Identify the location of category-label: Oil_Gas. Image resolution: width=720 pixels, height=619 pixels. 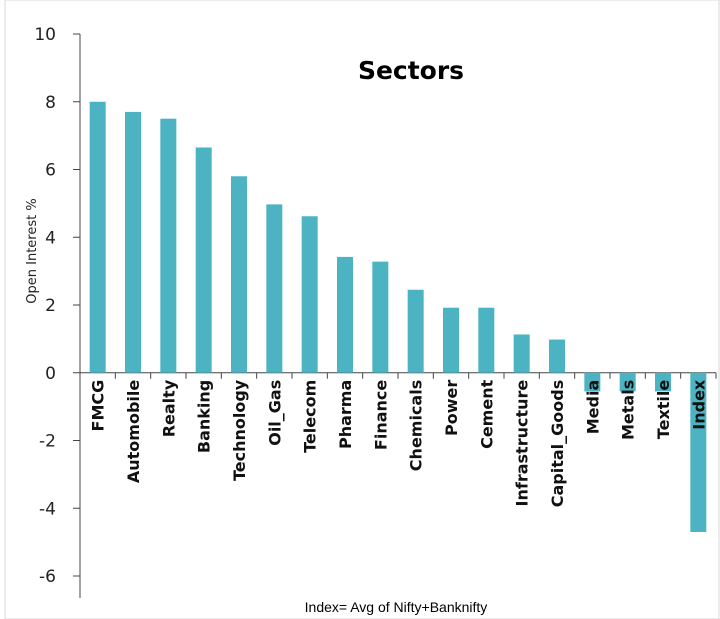
(274, 413).